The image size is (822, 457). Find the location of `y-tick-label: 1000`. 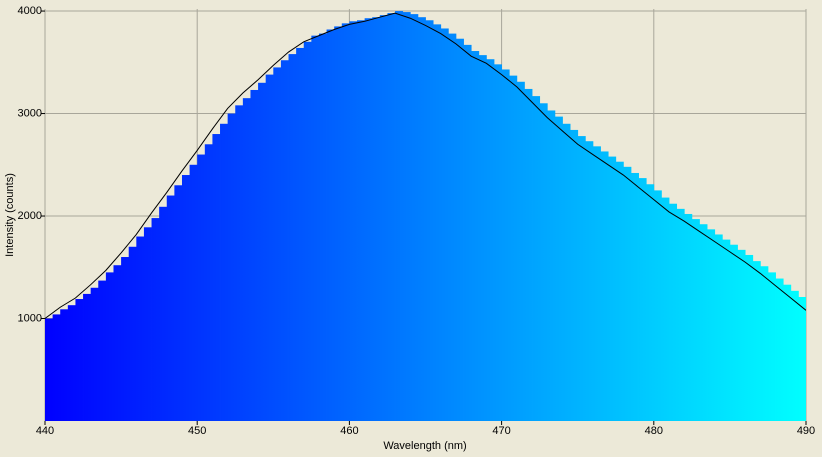

y-tick-label: 1000 is located at coordinates (30, 318).